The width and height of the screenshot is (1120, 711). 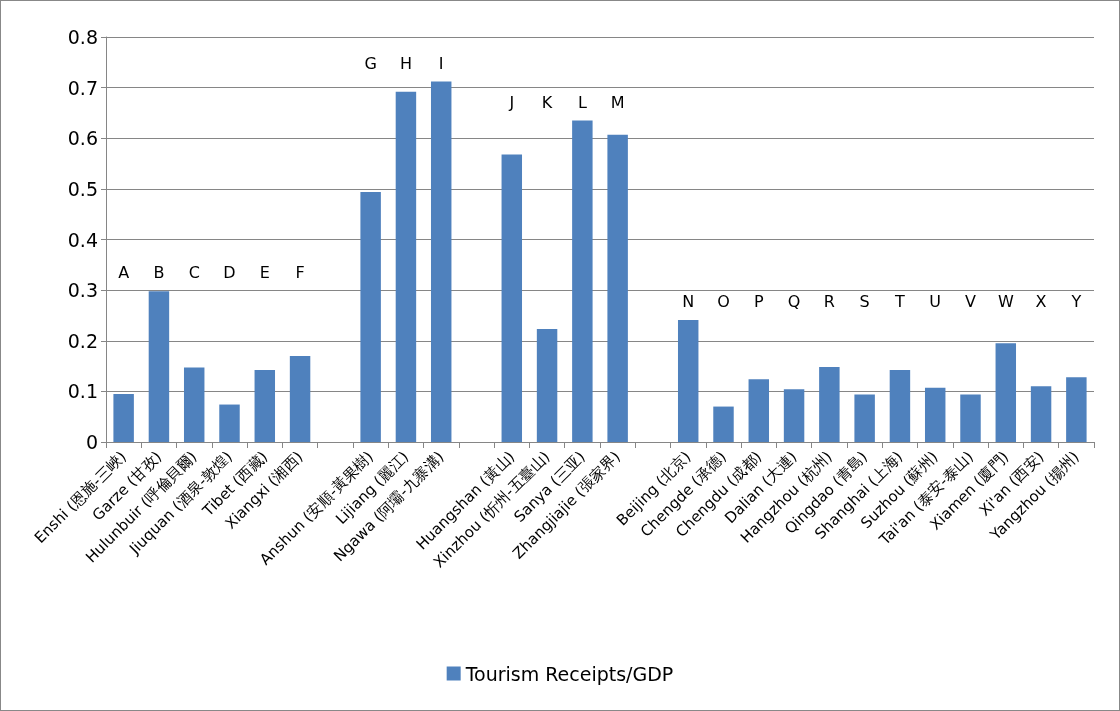 I want to click on y-tick-label: 0.6, so click(x=82, y=138).